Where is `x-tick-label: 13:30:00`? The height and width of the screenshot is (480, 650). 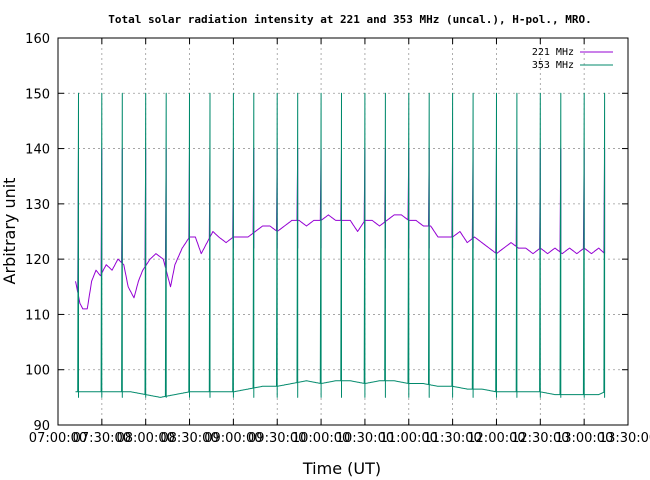
x-tick-label: 13:30:00 is located at coordinates (624, 438).